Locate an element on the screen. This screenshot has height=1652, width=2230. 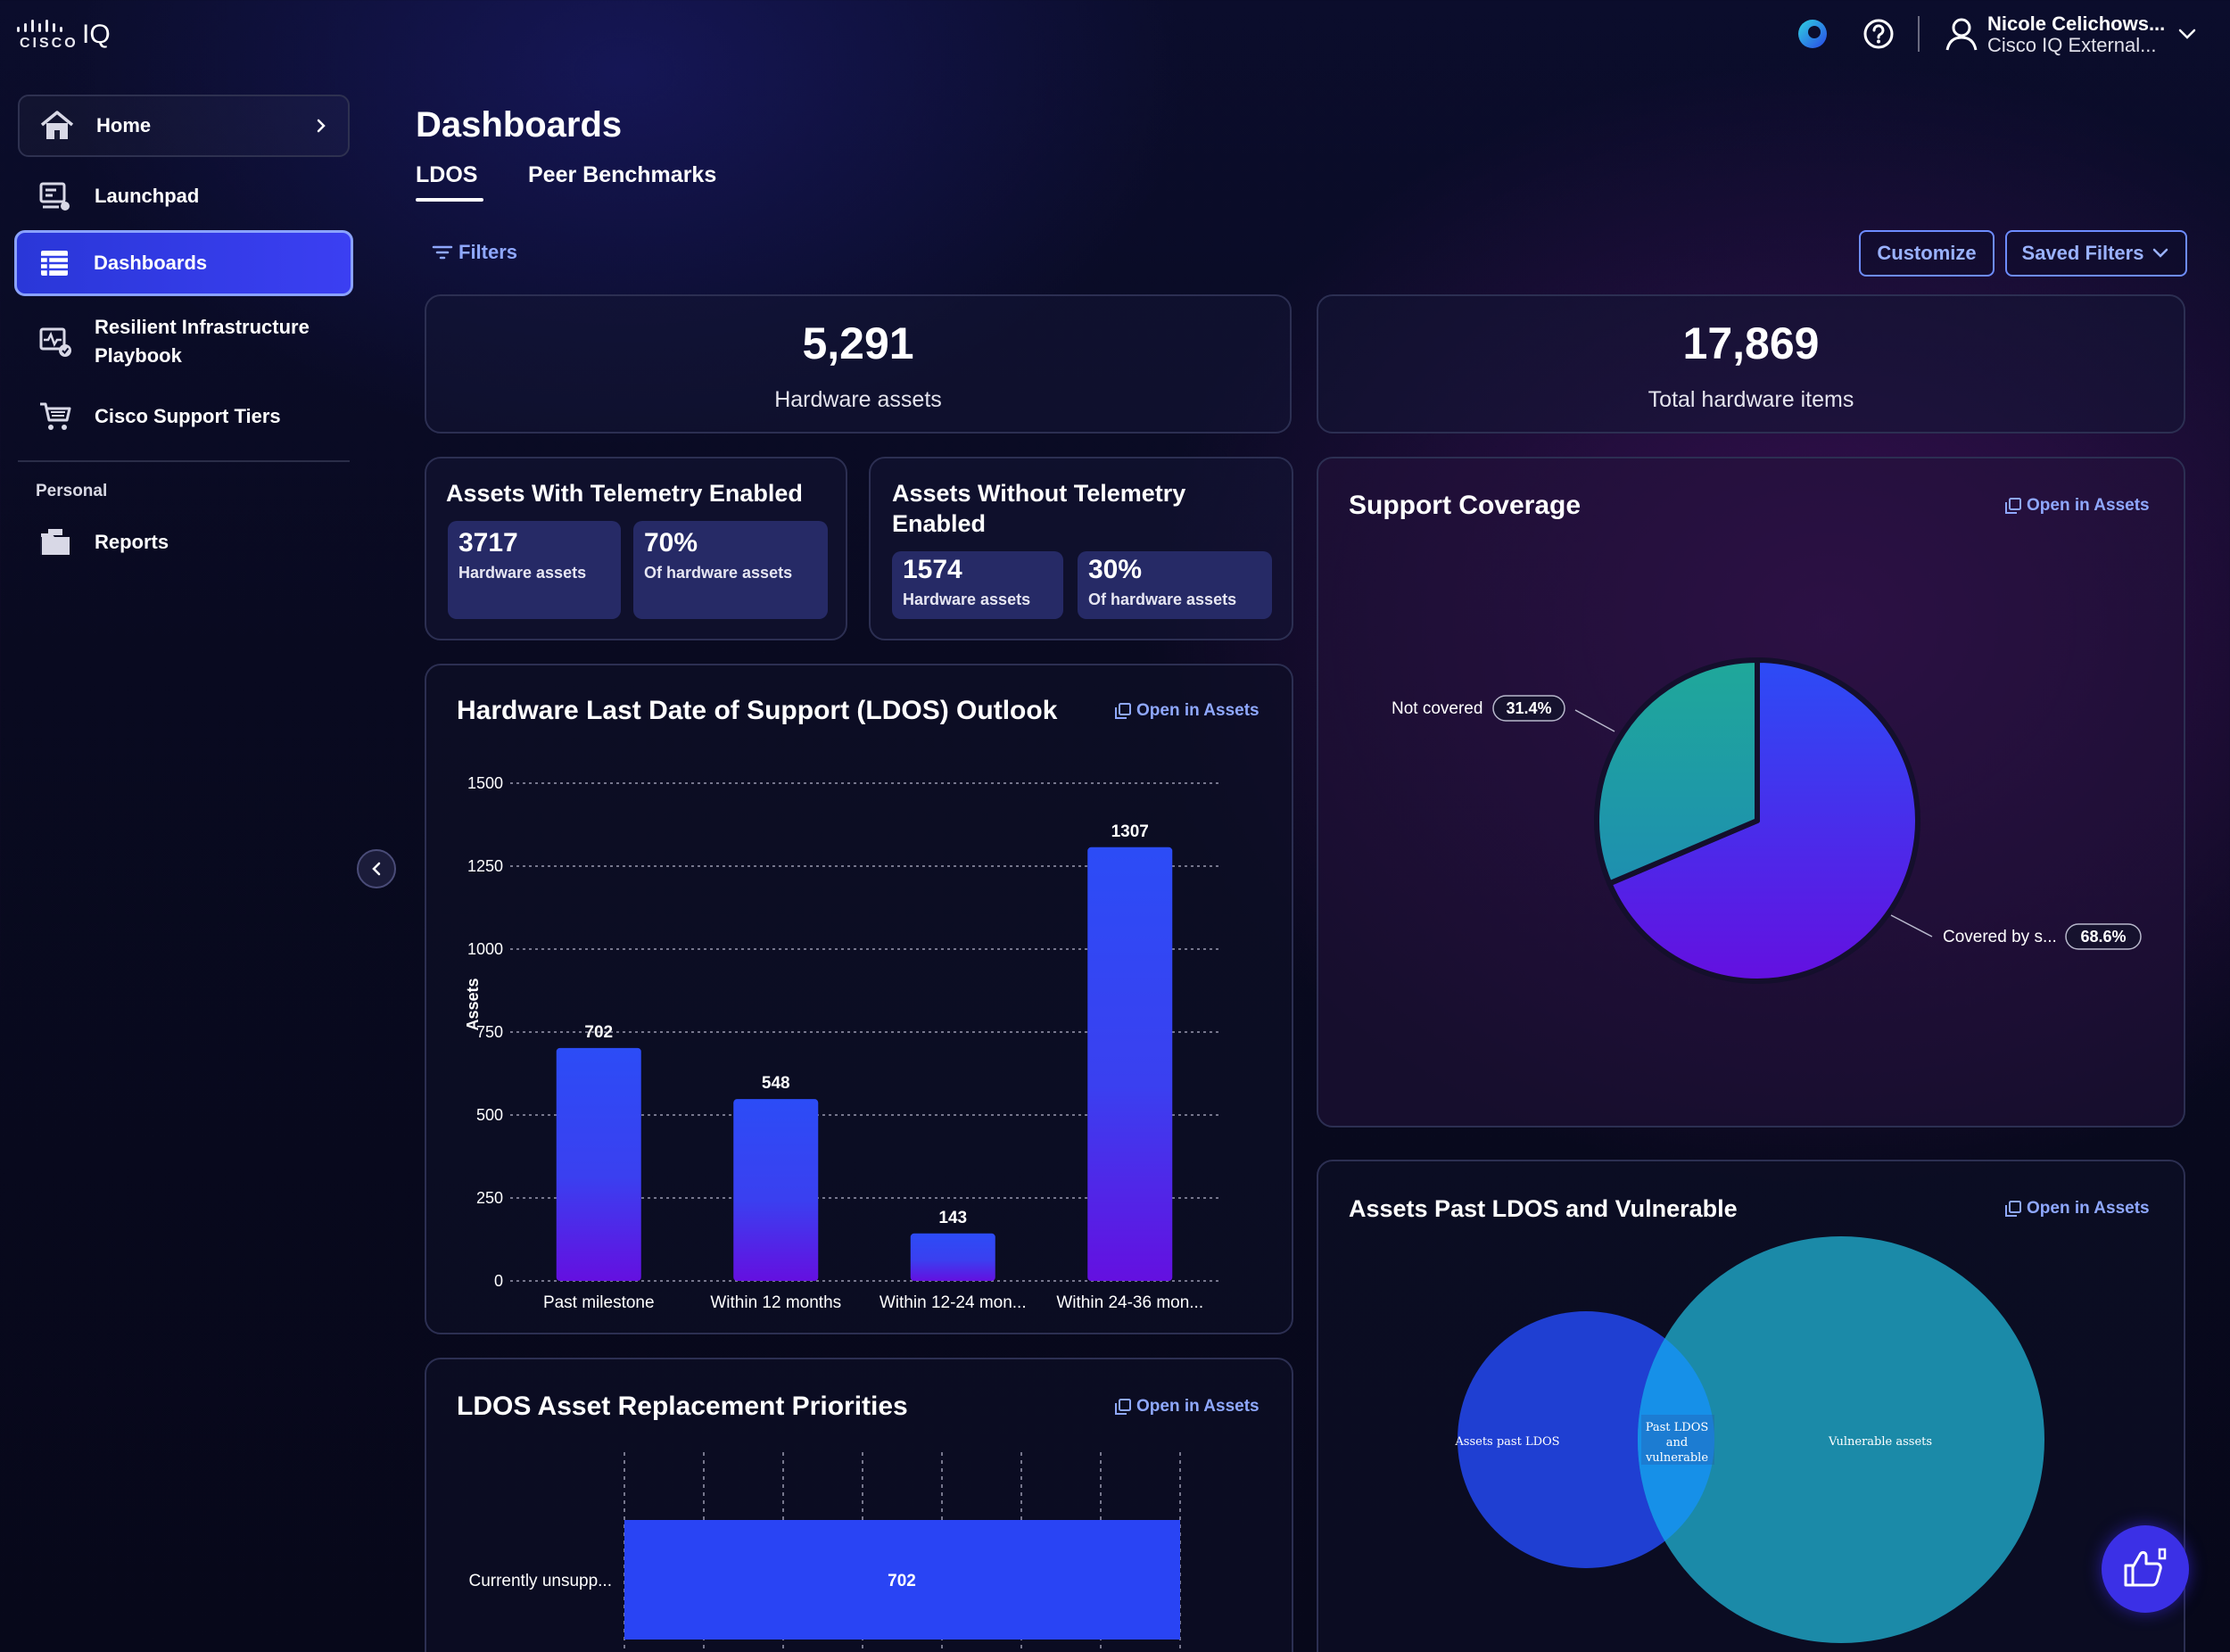
y-axis-label: Assets is located at coordinates (473, 1004).